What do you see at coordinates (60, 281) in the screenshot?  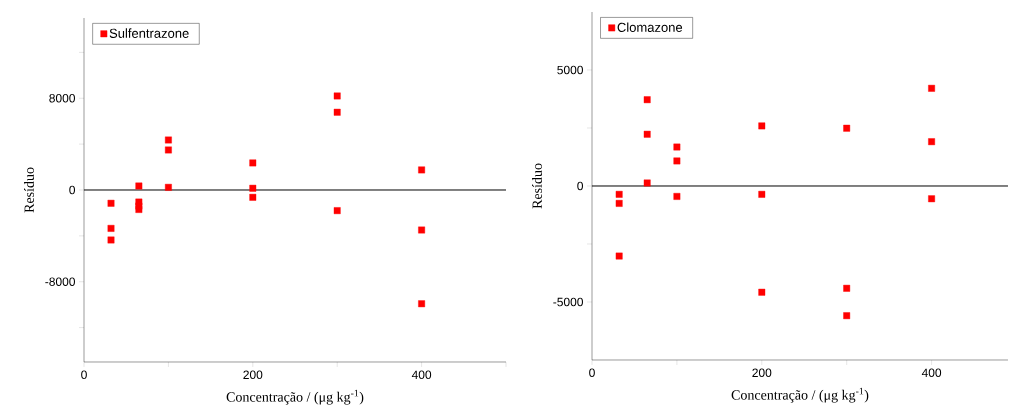 I see `y-tick-label: -8000` at bounding box center [60, 281].